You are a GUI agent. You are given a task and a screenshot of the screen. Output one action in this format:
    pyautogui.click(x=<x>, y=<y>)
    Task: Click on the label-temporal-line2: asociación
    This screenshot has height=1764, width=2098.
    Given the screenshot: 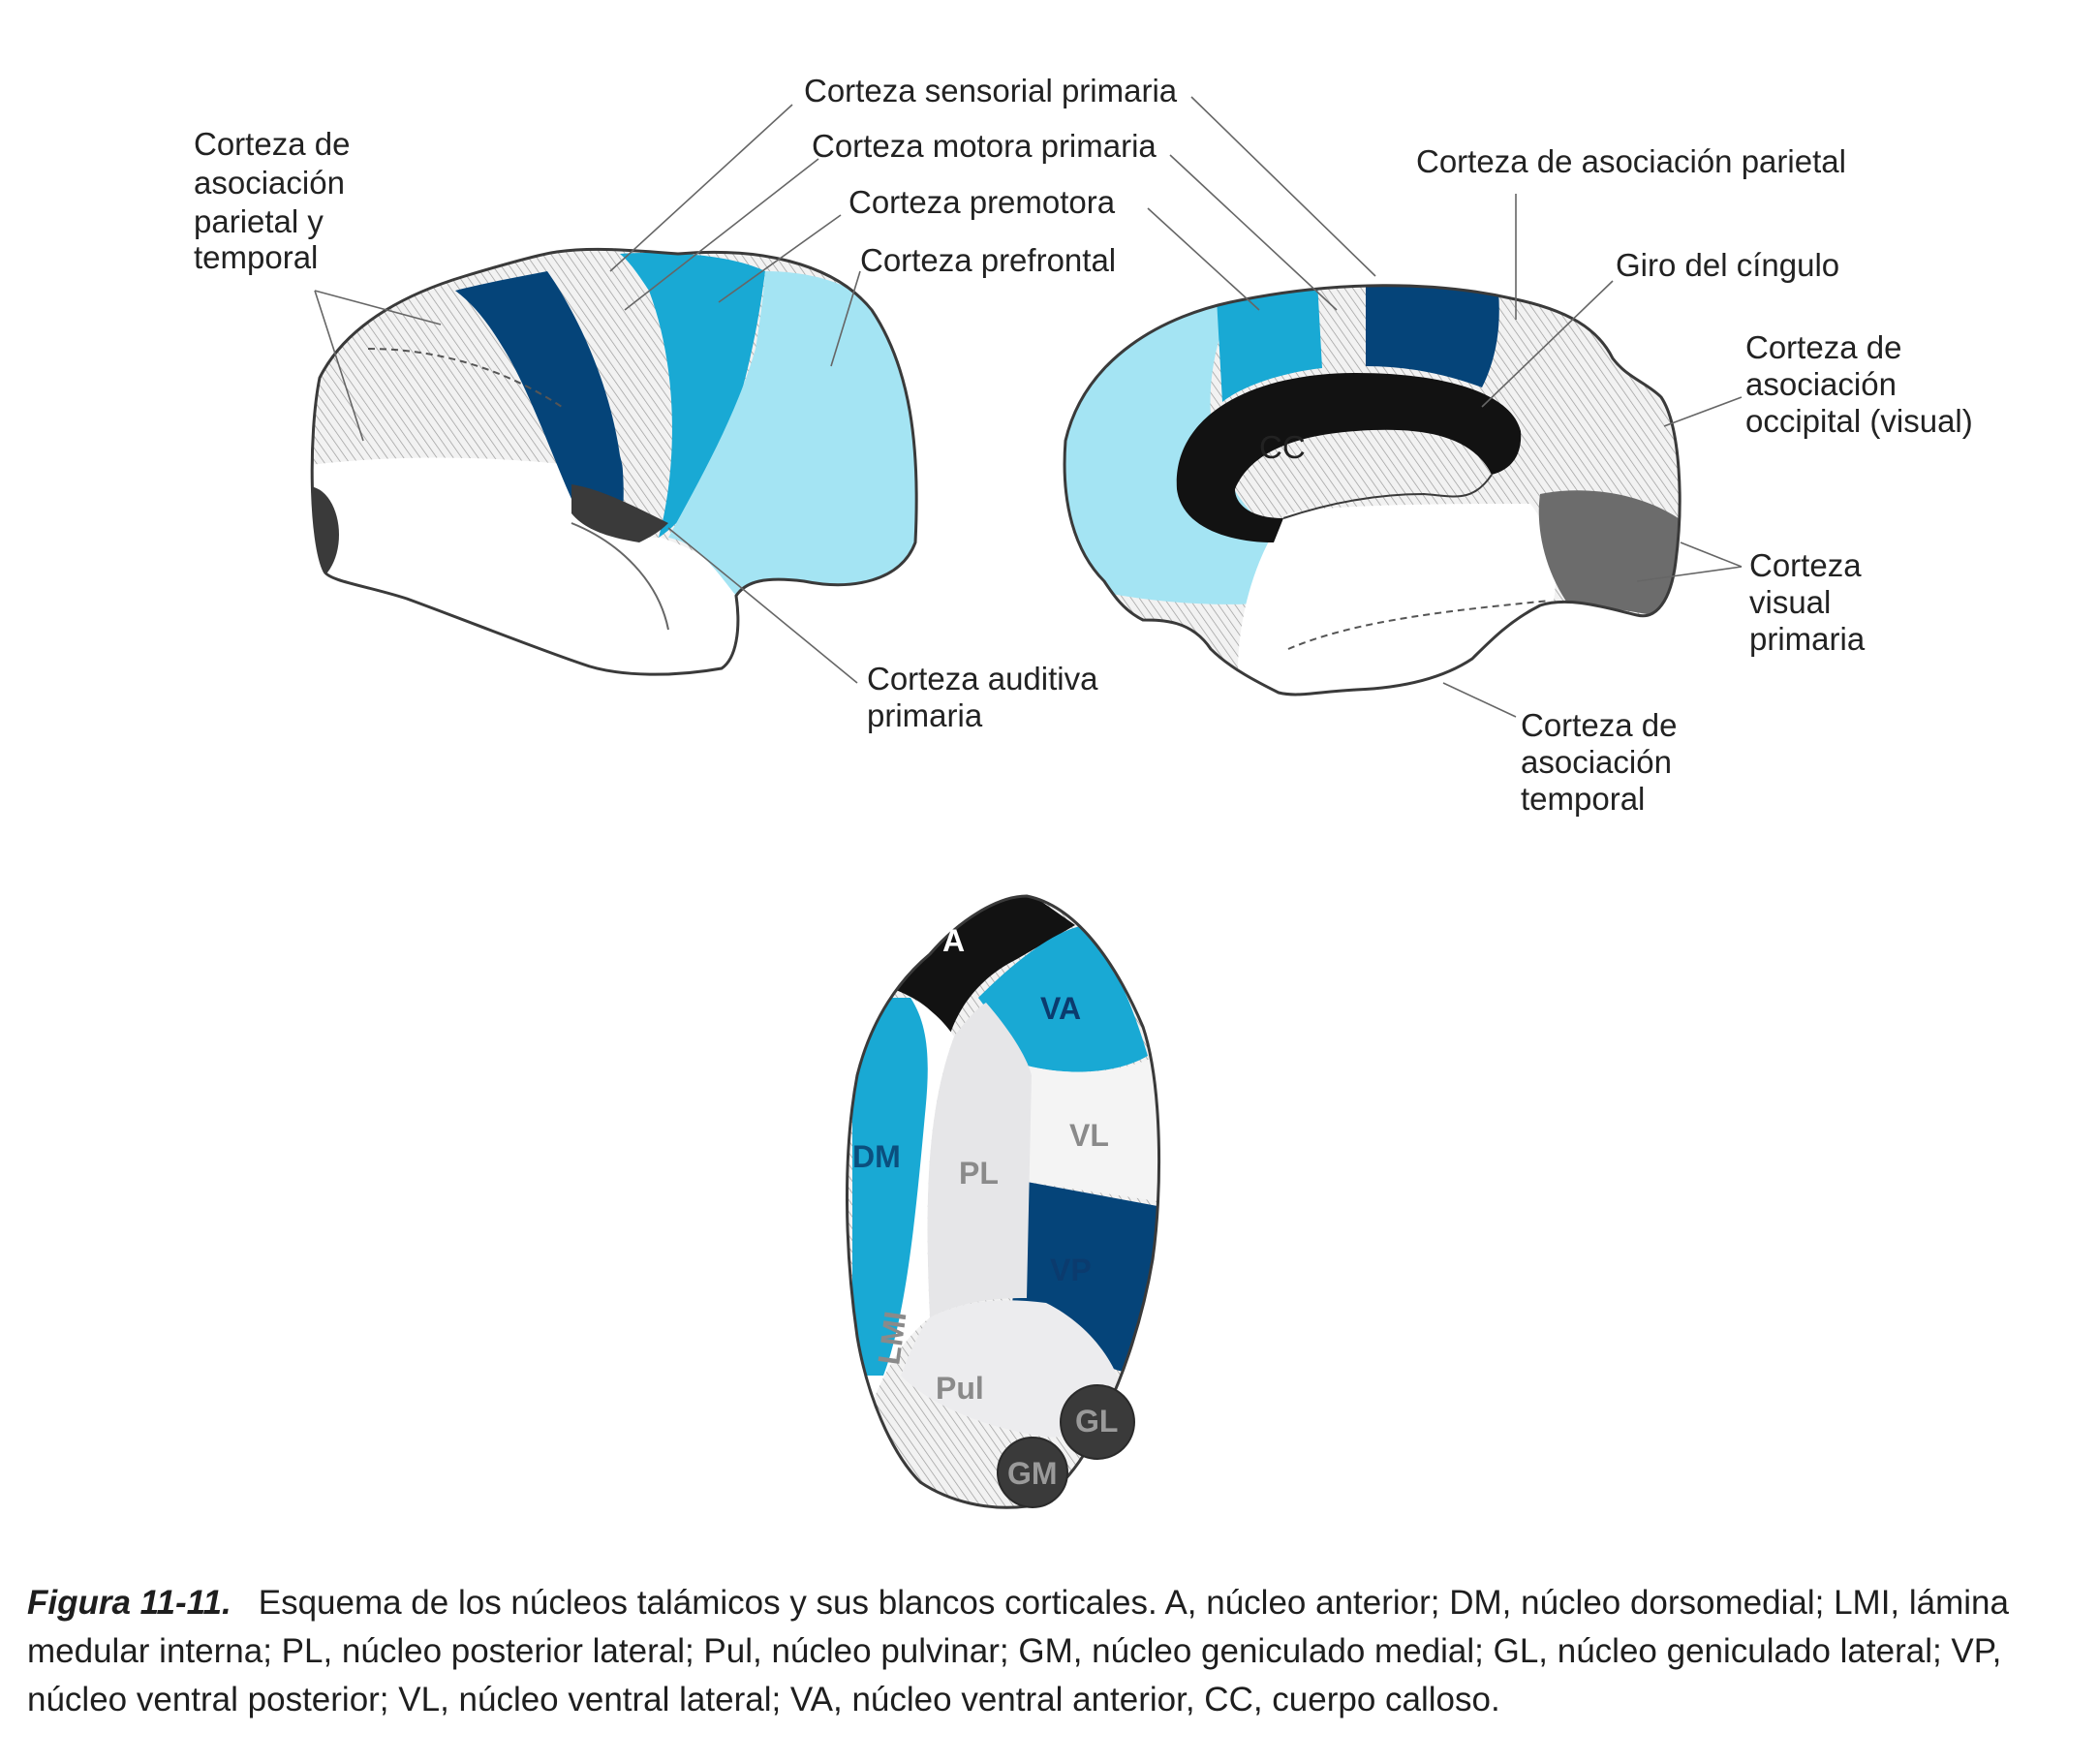 What is the action you would take?
    pyautogui.click(x=1596, y=762)
    